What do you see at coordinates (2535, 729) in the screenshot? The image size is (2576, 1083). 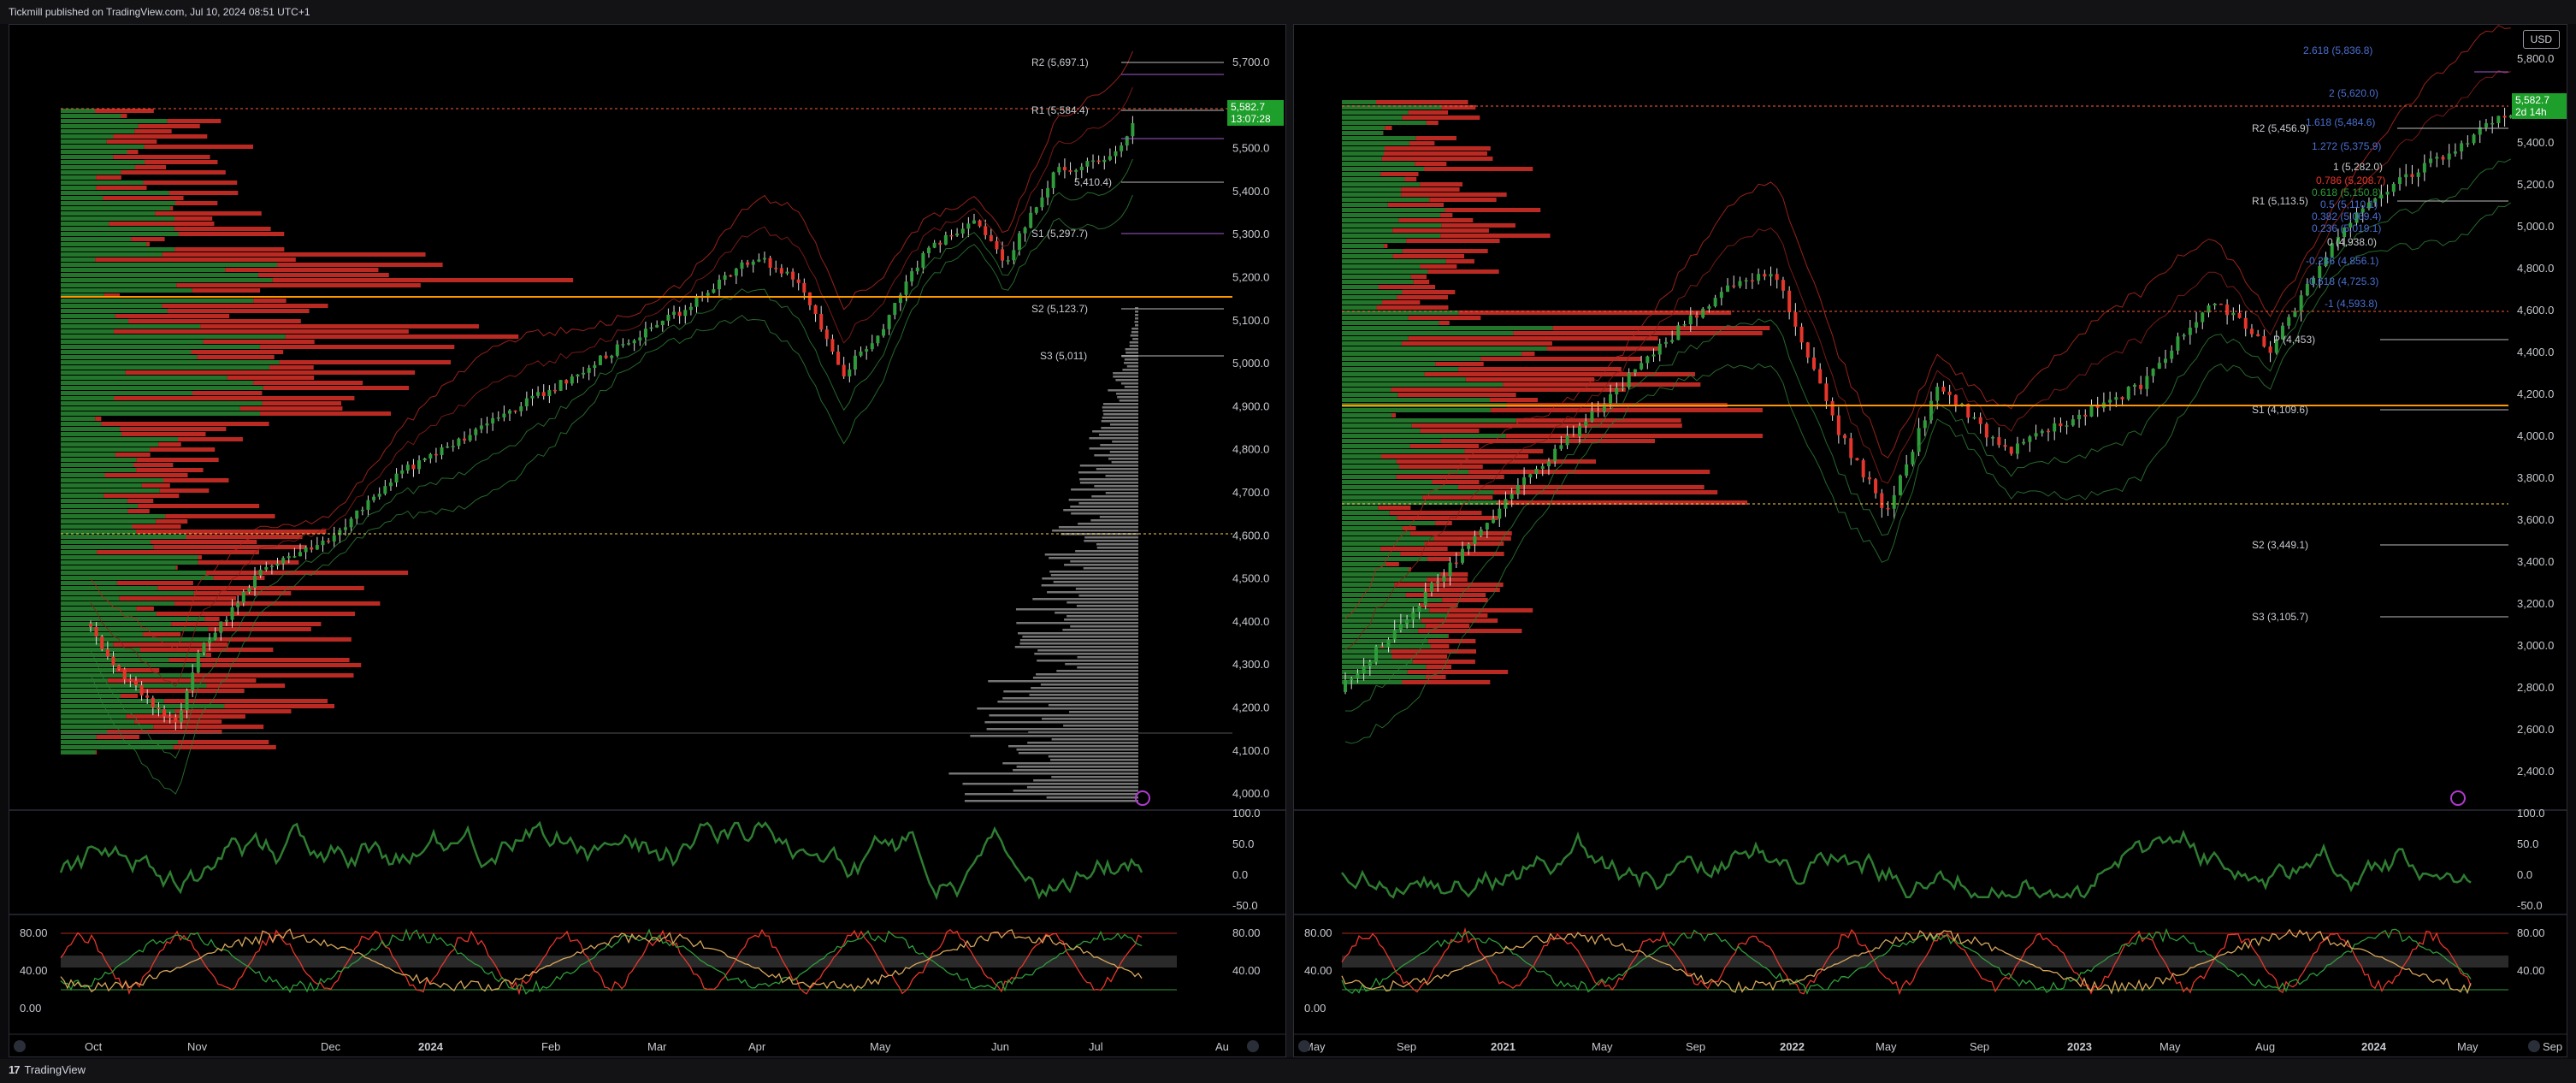 I see `price-axis-tick: 2,600.0` at bounding box center [2535, 729].